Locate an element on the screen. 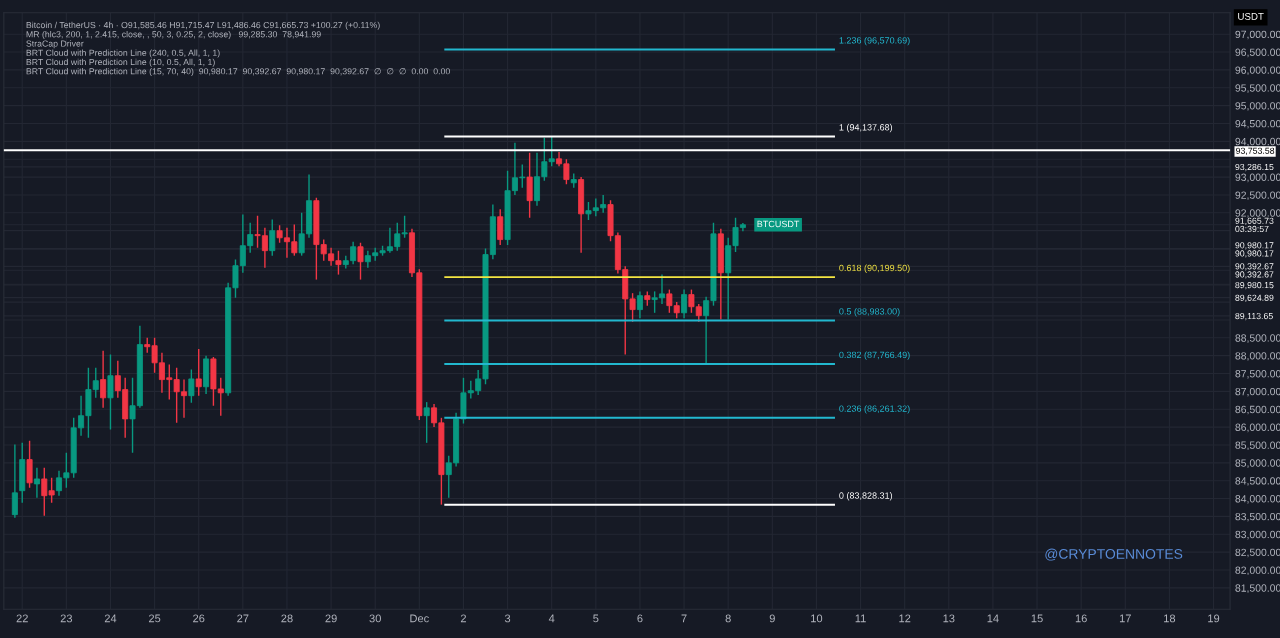 The image size is (1280, 638). annotation: StraCap Driver is located at coordinates (55, 44).